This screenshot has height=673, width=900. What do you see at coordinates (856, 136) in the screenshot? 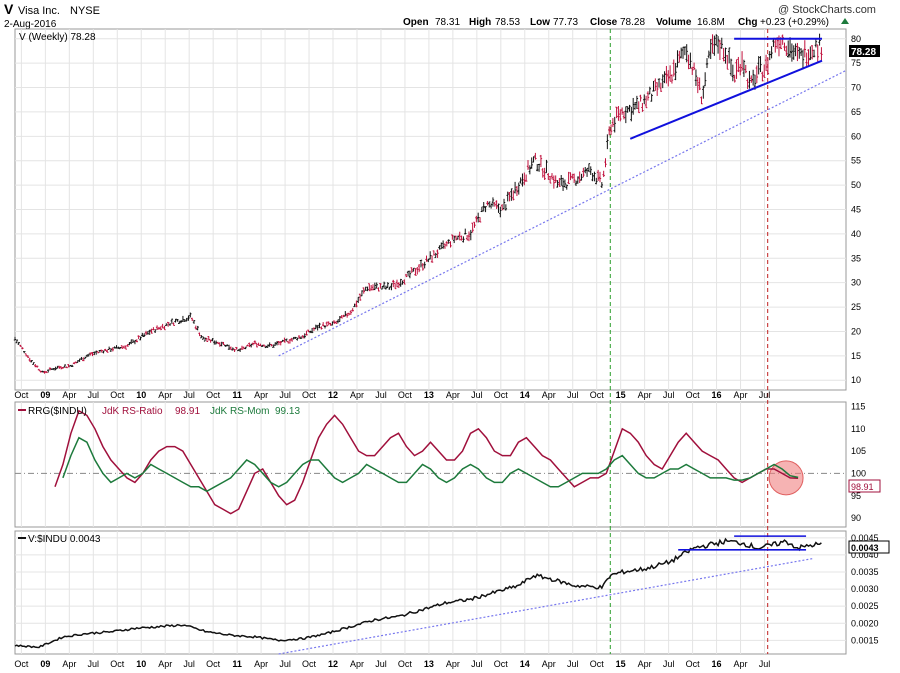
I see `y-tick-label: 60` at bounding box center [856, 136].